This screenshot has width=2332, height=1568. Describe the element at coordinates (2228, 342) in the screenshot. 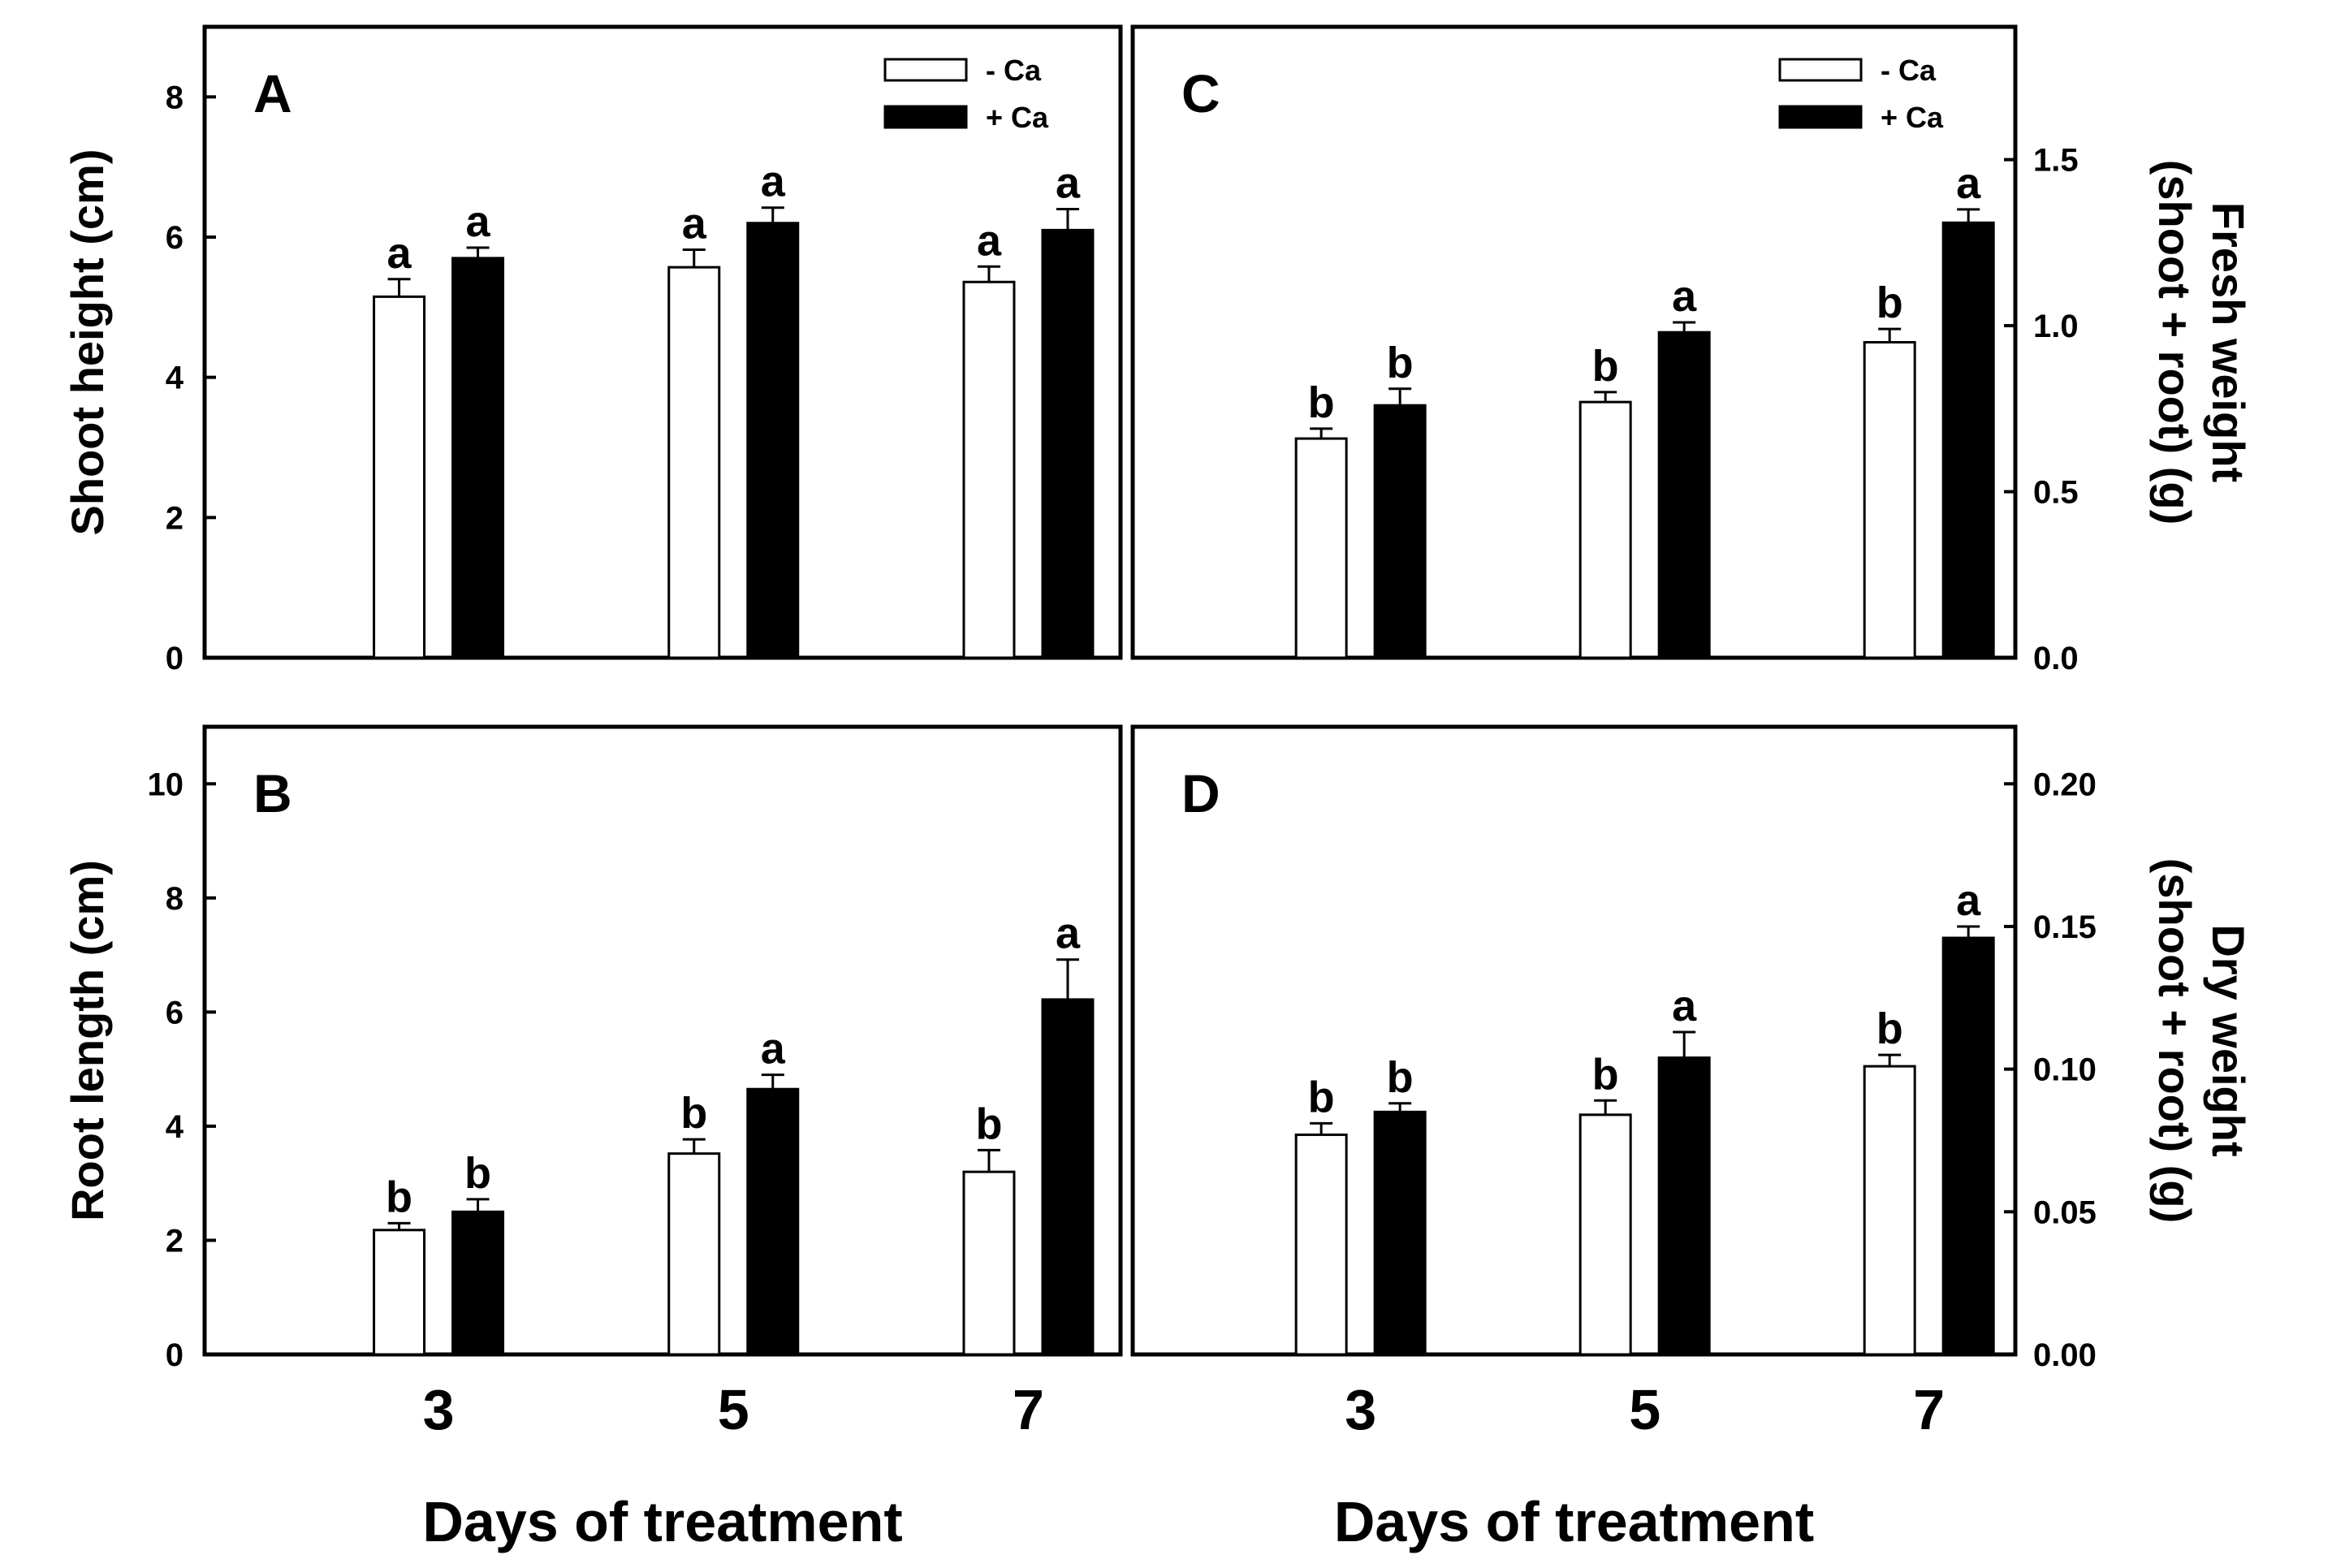

I see `y-axis-title: Fresh weight` at that location.